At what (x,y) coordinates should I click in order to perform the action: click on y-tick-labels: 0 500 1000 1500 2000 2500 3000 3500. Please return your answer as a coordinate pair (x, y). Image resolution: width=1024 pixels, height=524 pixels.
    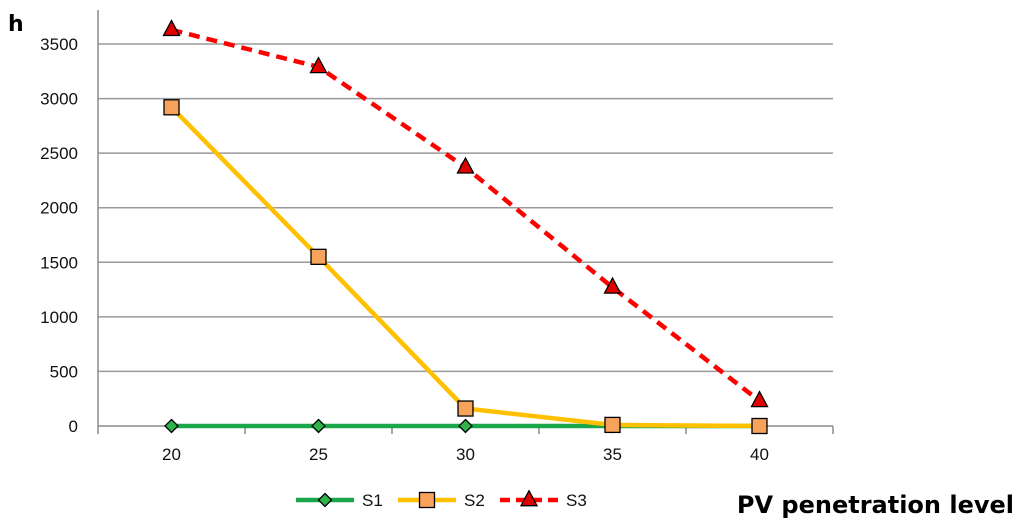
    Looking at the image, I should click on (59, 235).